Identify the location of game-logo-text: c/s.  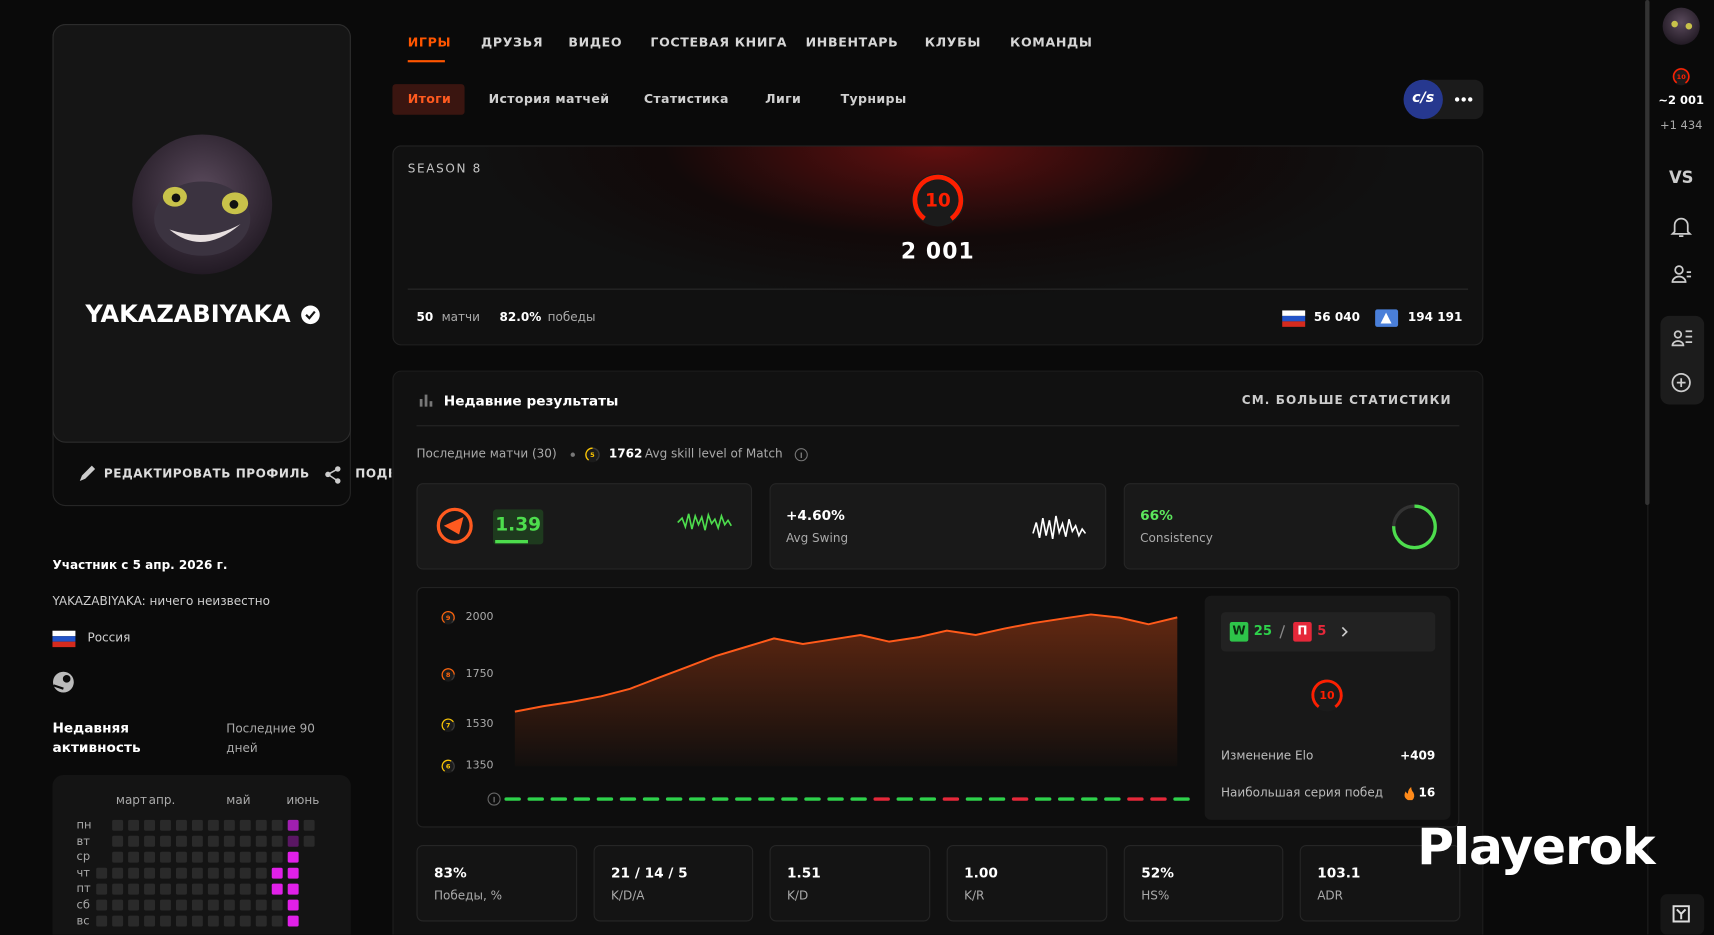
(1423, 98).